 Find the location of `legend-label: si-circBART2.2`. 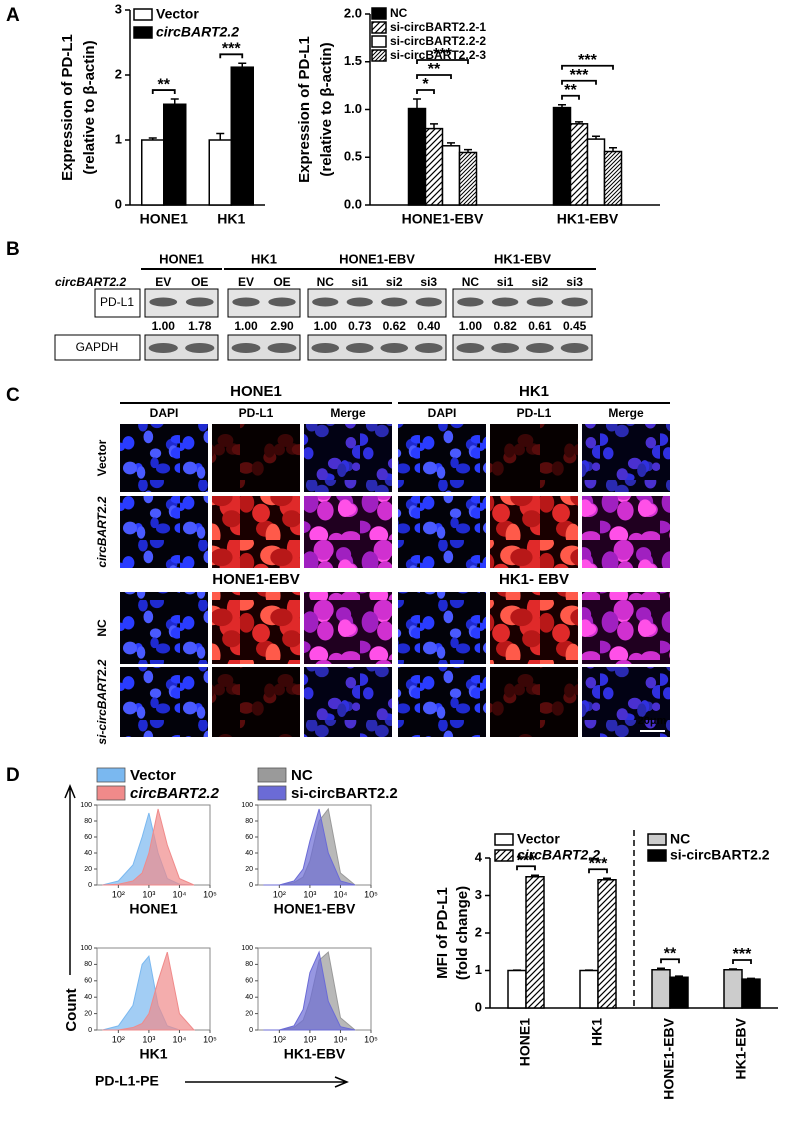

legend-label: si-circBART2.2 is located at coordinates (720, 855).